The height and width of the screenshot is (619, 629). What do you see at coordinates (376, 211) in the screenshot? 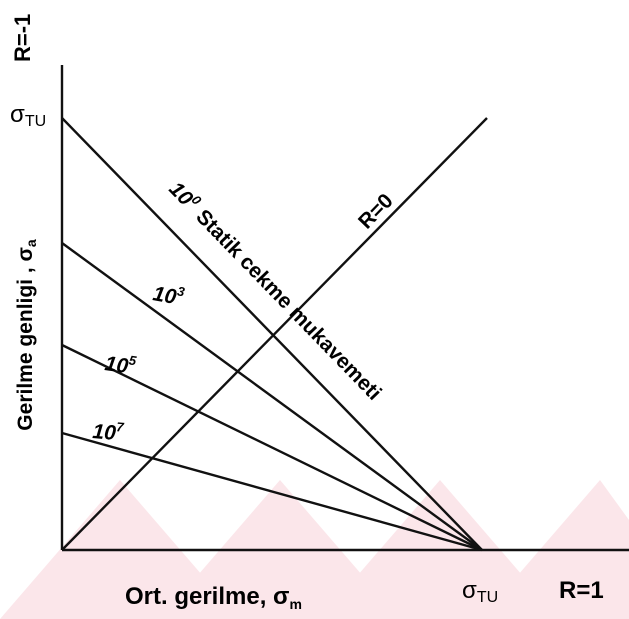
I see `r-0-label: R=0` at bounding box center [376, 211].